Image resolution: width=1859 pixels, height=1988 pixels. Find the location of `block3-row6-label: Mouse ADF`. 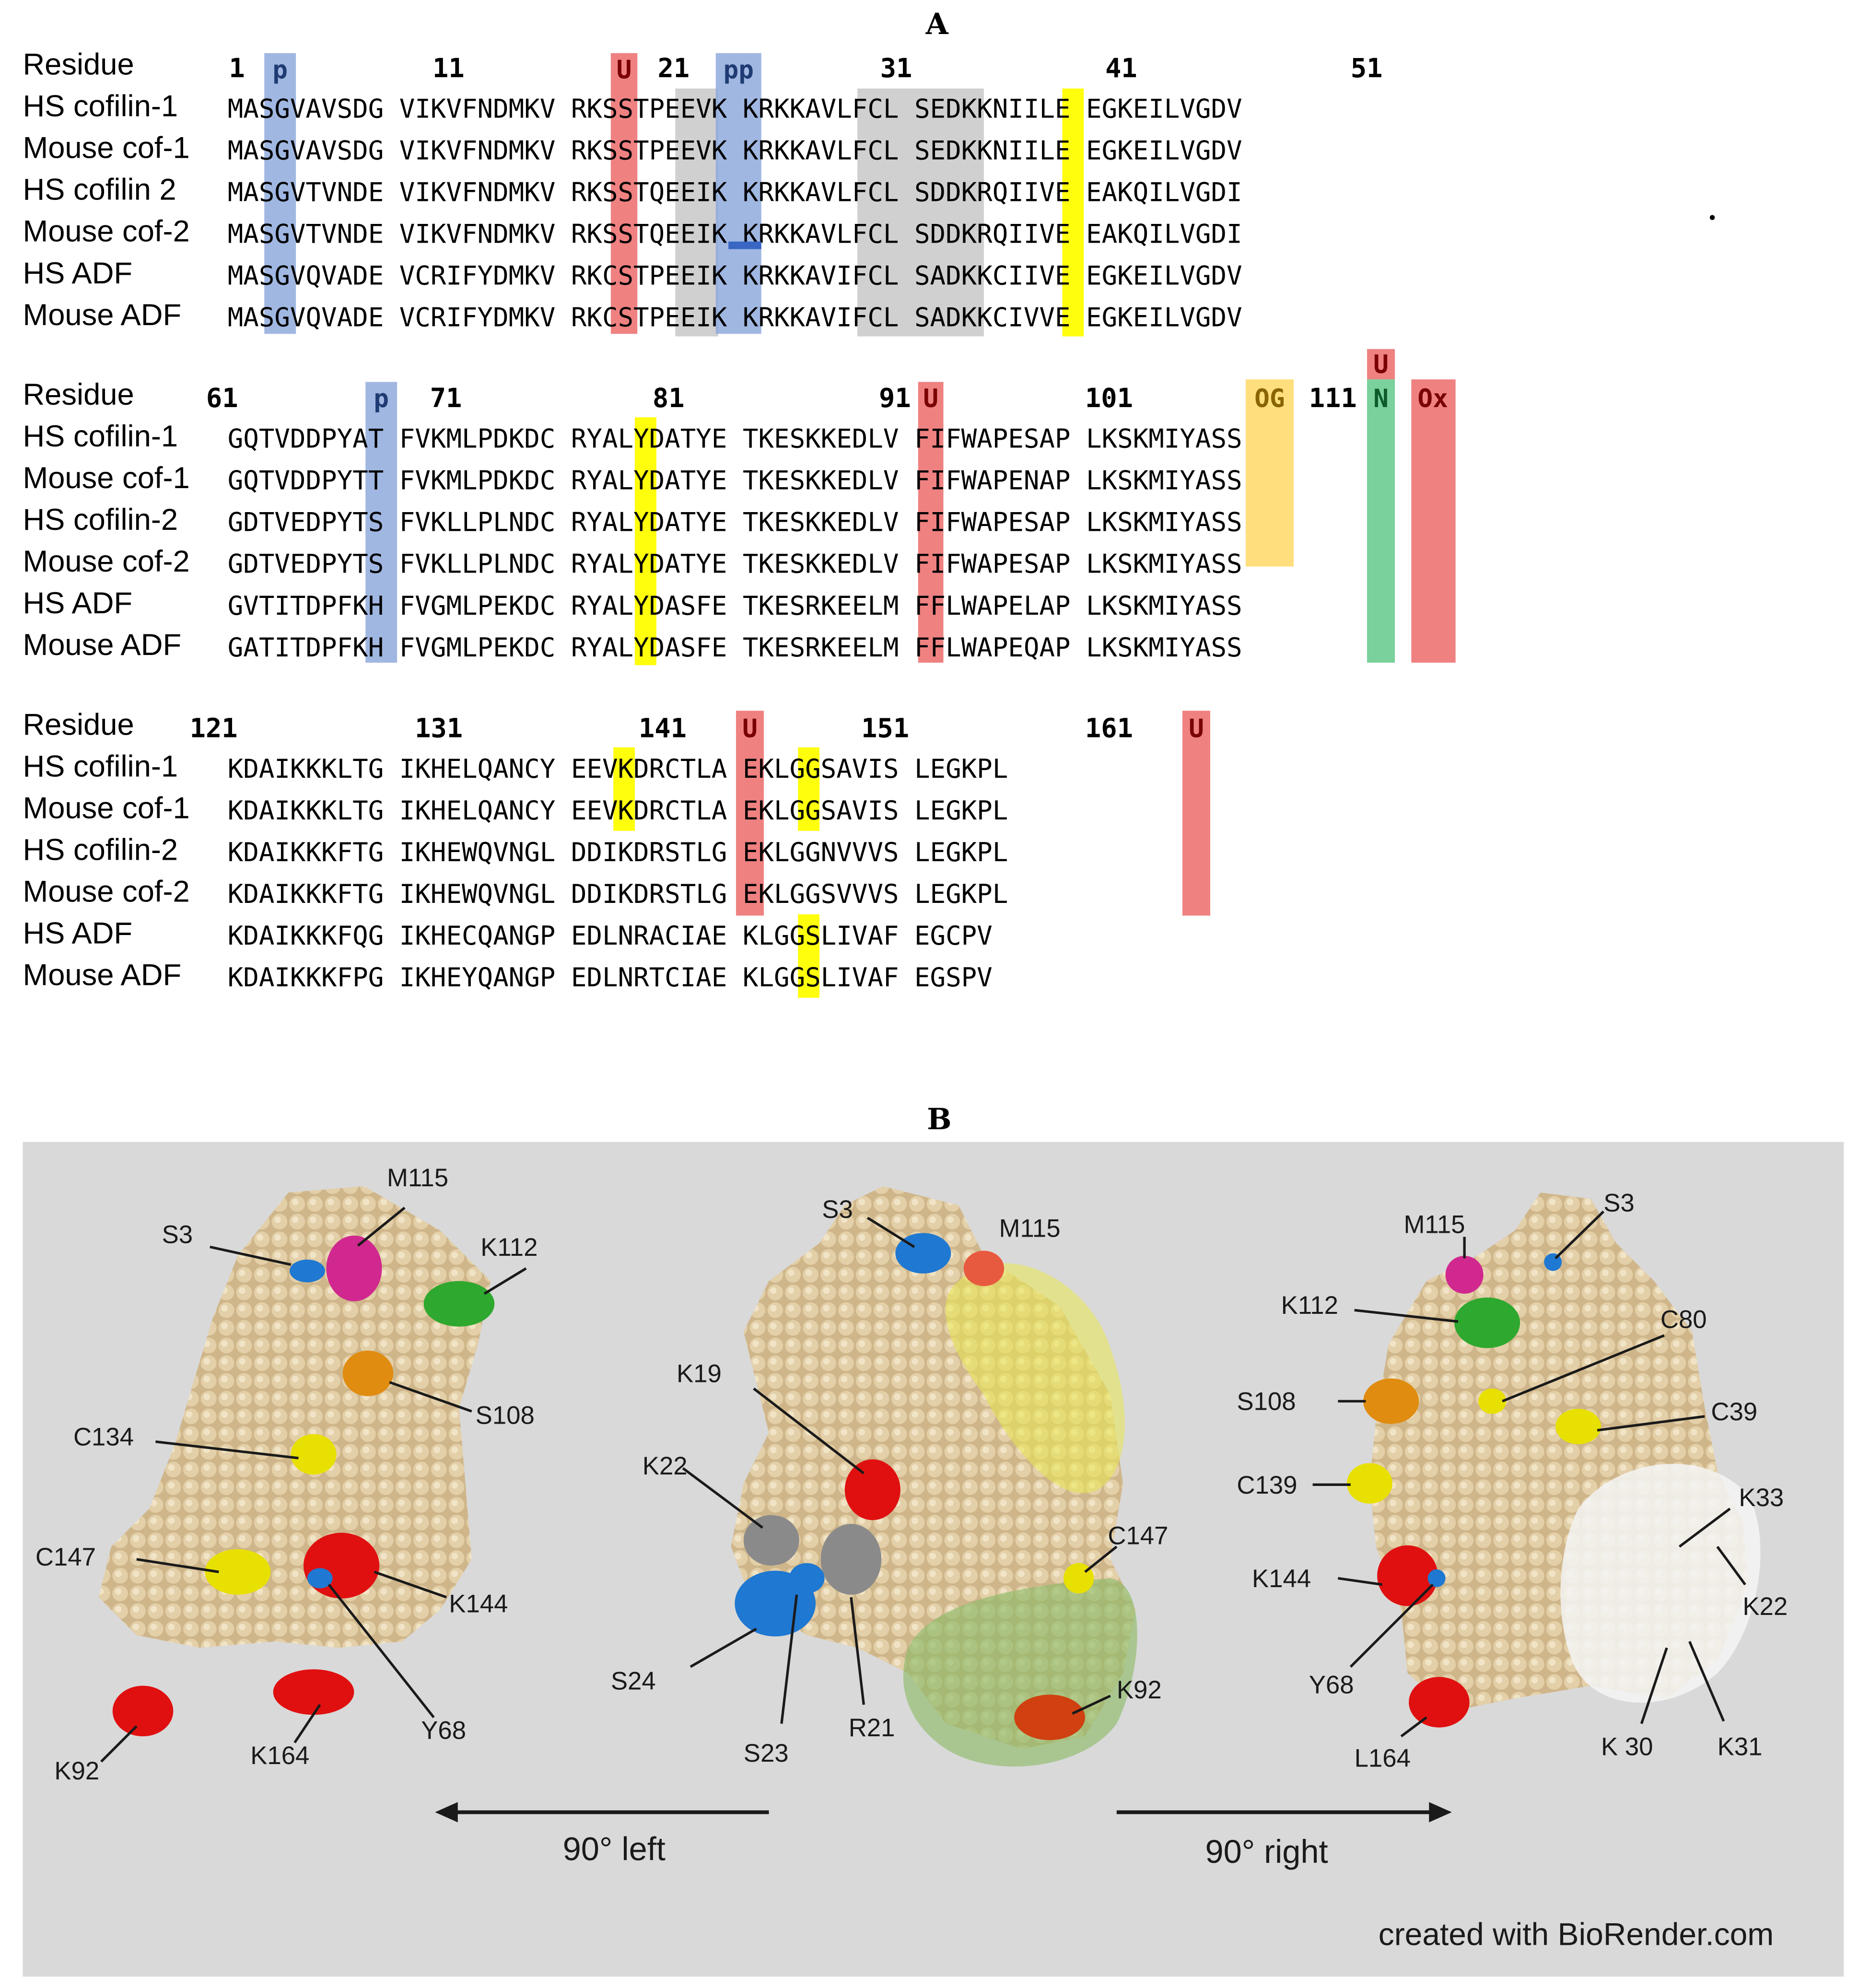

block3-row6-label: Mouse ADF is located at coordinates (102, 976).